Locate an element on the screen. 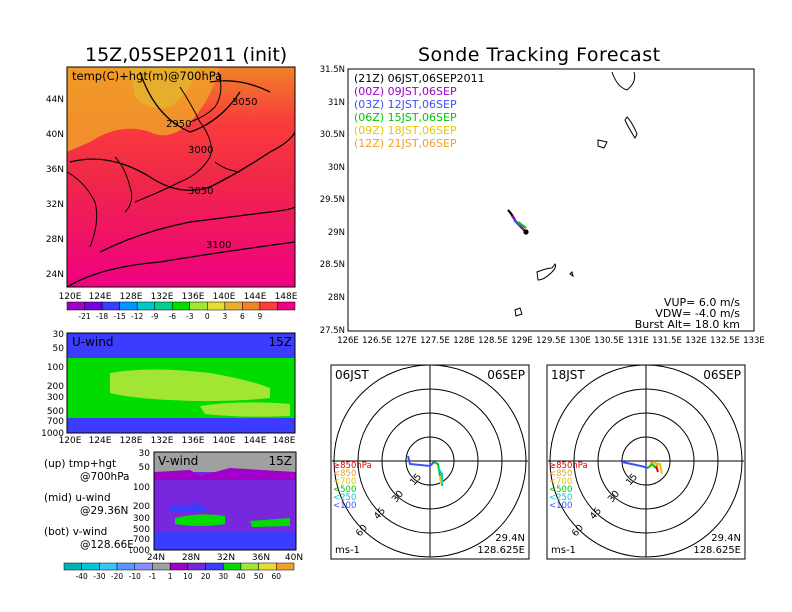  lon-tick: 128E is located at coordinates (464, 341).